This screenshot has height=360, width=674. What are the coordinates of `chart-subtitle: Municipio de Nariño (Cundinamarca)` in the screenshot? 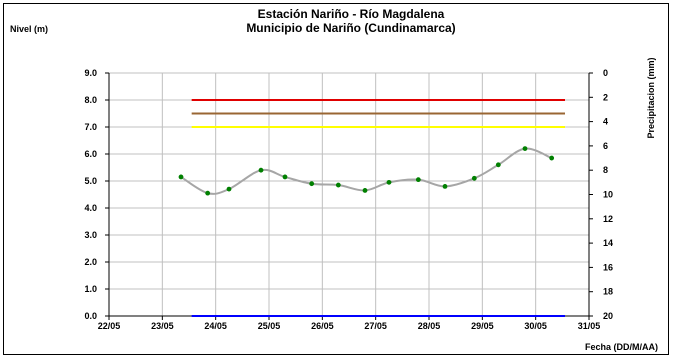 It's located at (350, 28).